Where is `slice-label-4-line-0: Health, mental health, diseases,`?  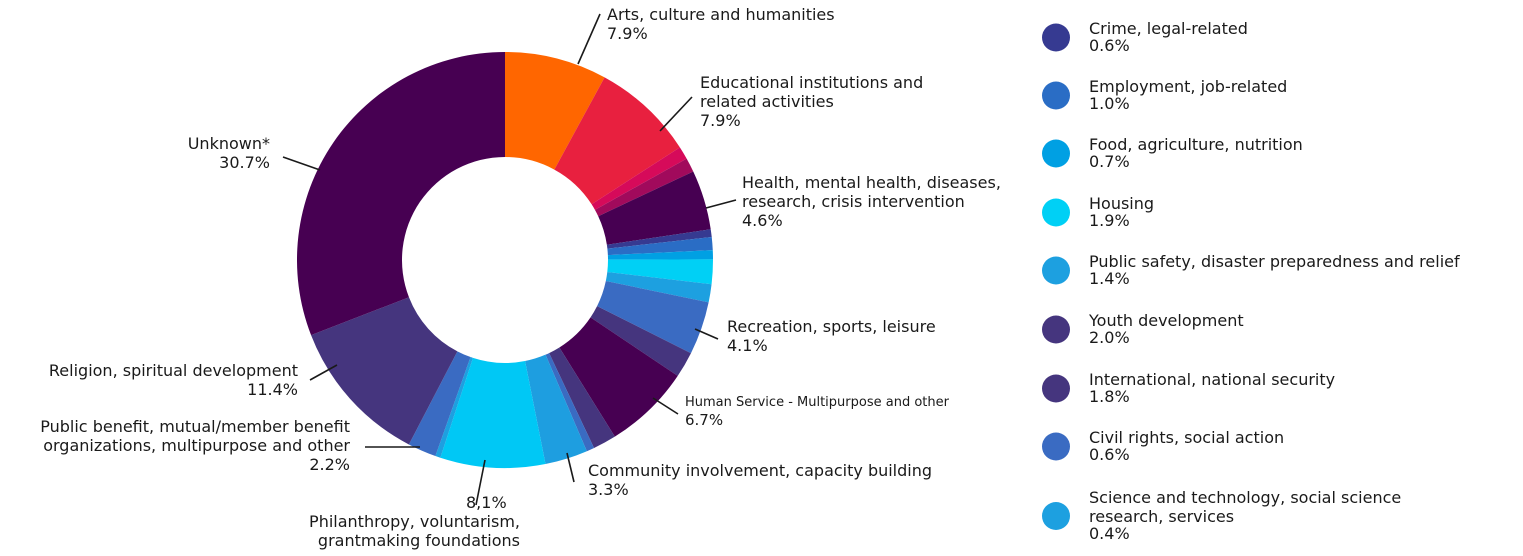
slice-label-4-line-0: Health, mental health, diseases, is located at coordinates (871, 182).